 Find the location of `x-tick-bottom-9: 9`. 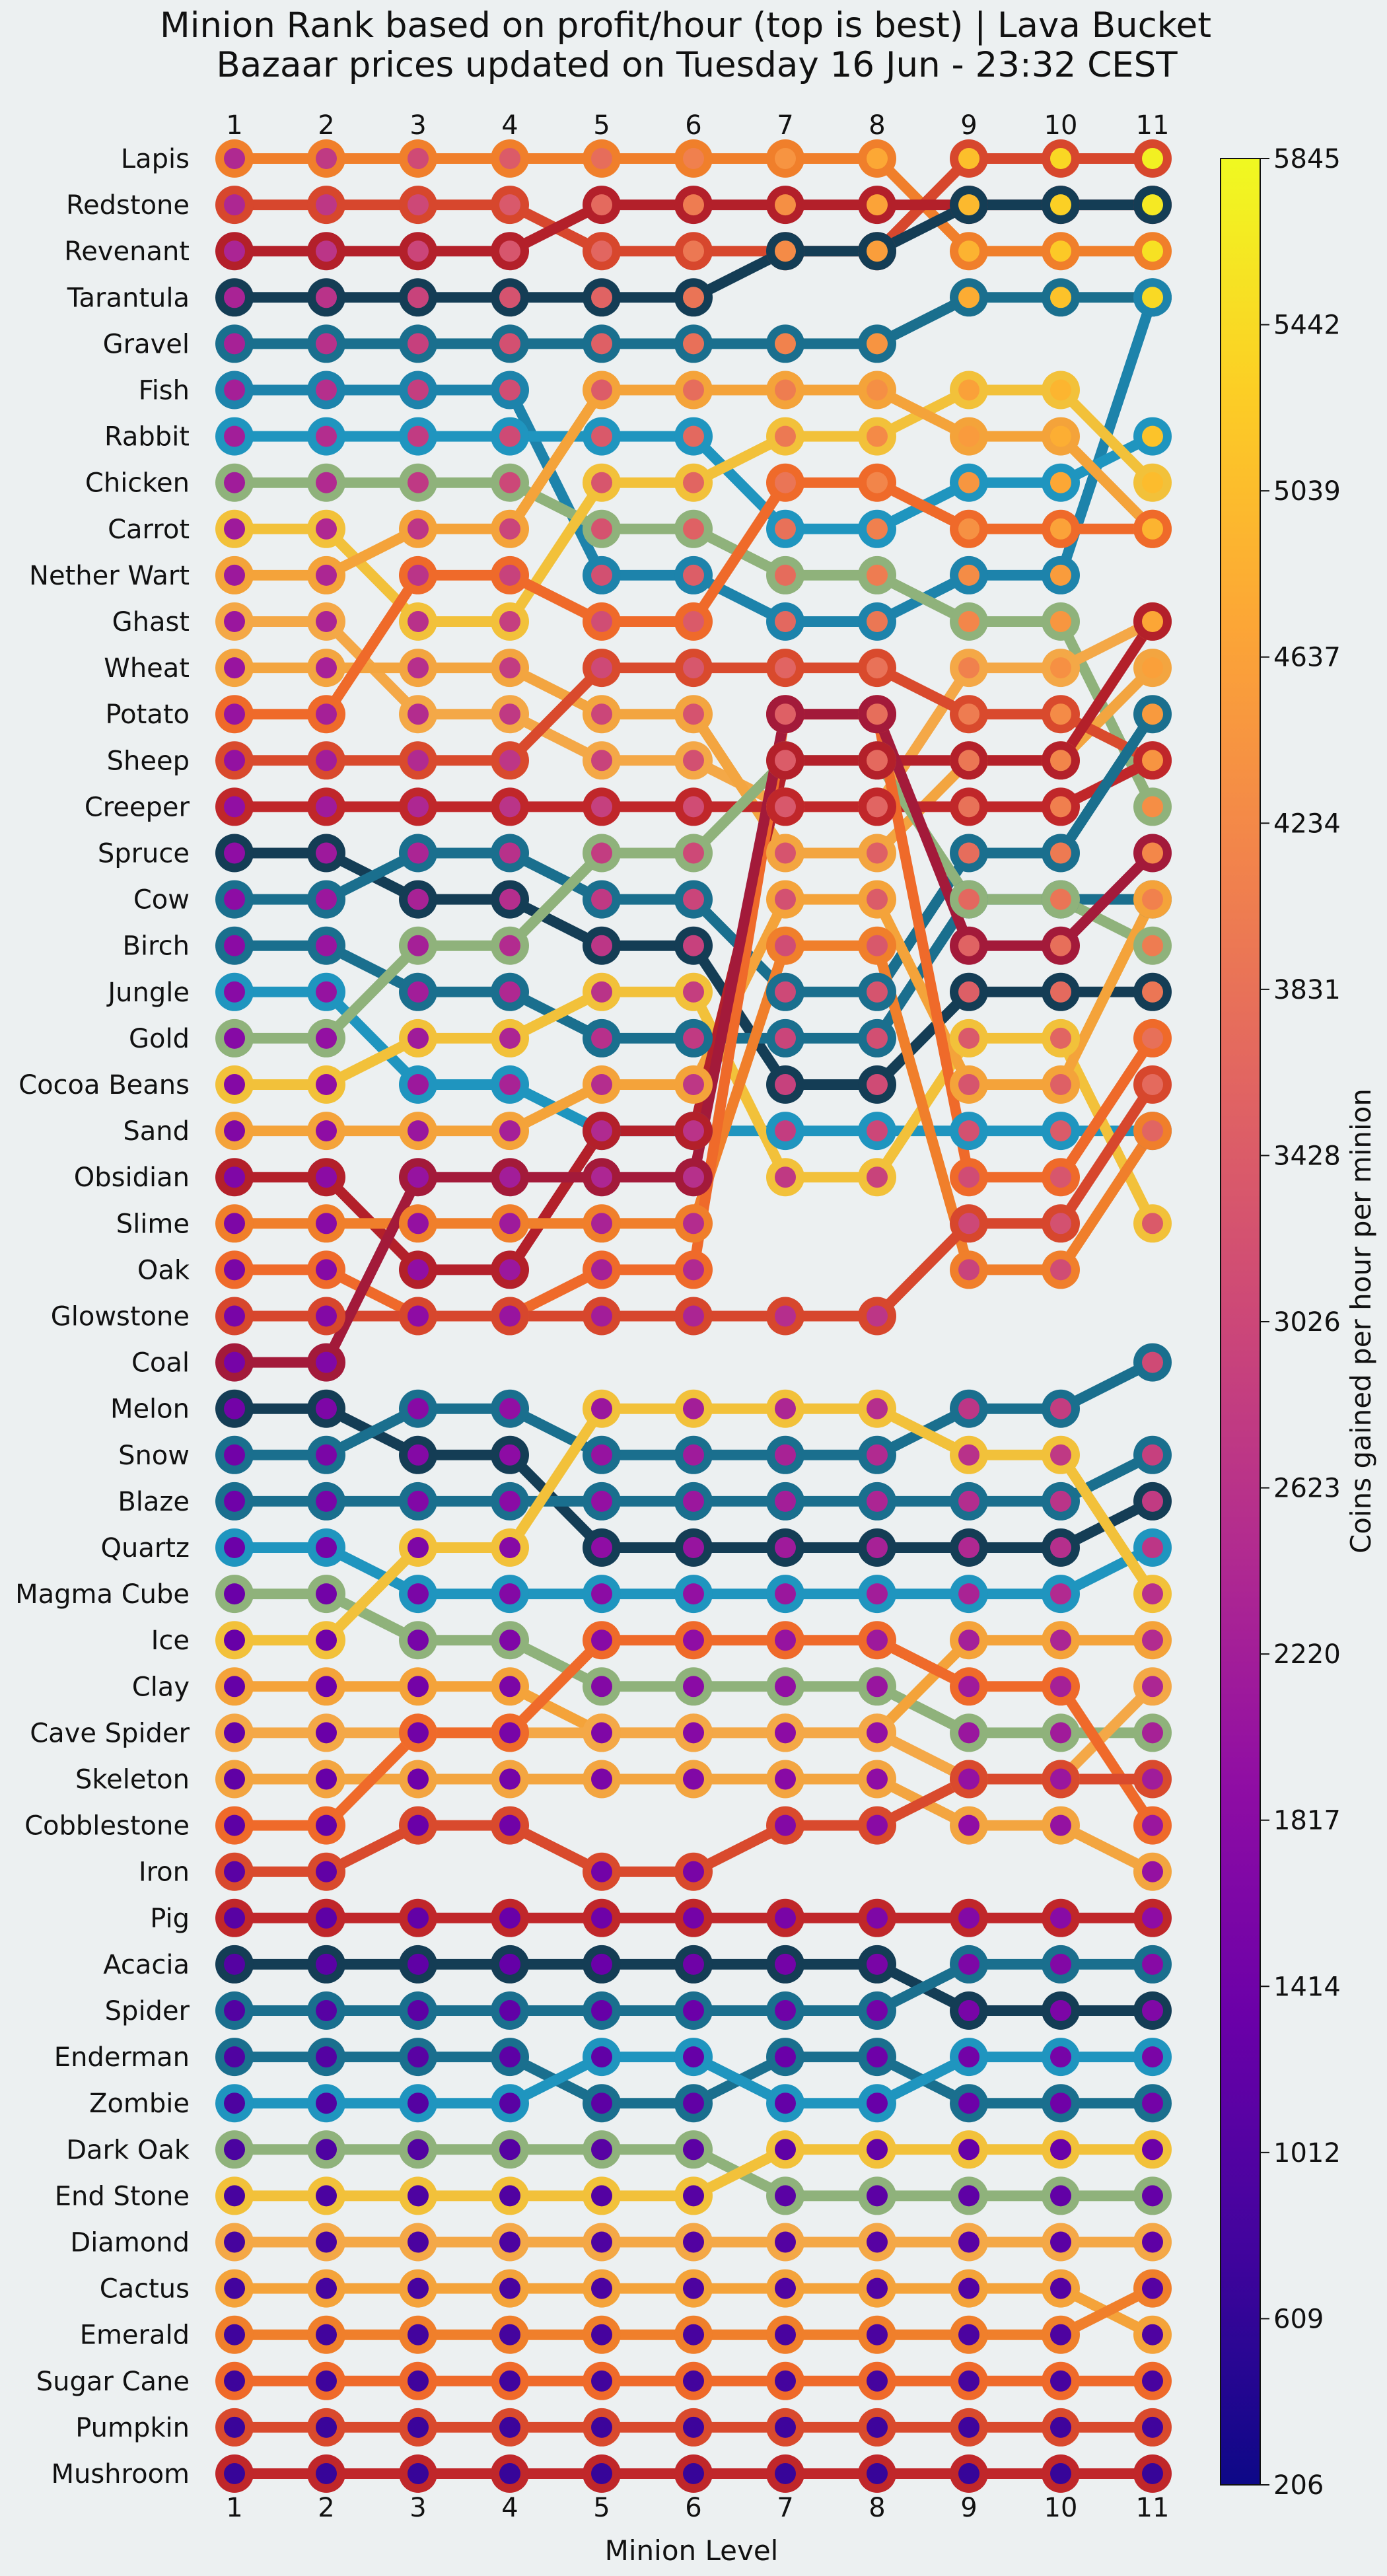

x-tick-bottom-9: 9 is located at coordinates (968, 2508).